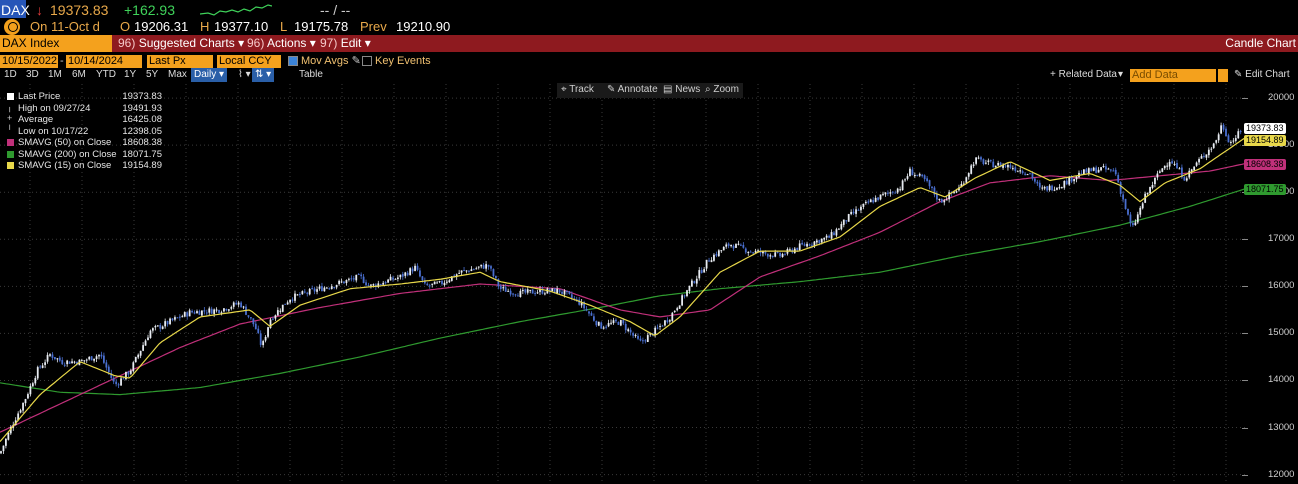 This screenshot has width=1298, height=484. Describe the element at coordinates (54, 108) in the screenshot. I see `legend-label: High on 09/27/24` at that location.